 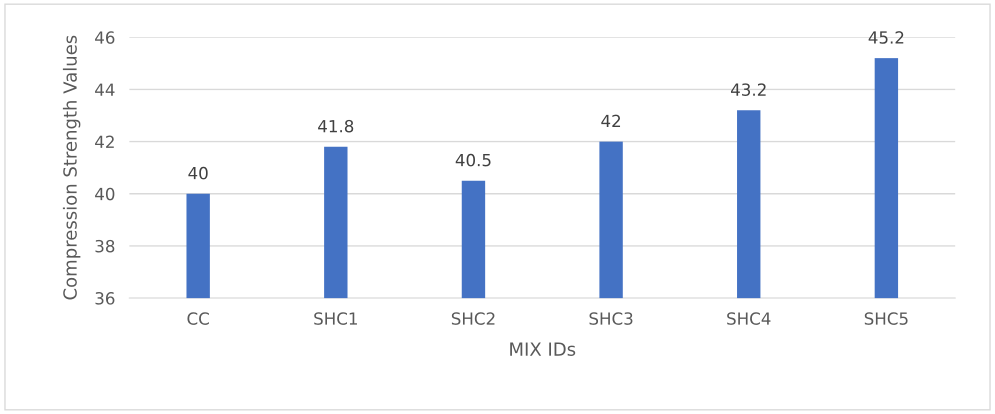 I want to click on data-label: 43.2, so click(x=748, y=89).